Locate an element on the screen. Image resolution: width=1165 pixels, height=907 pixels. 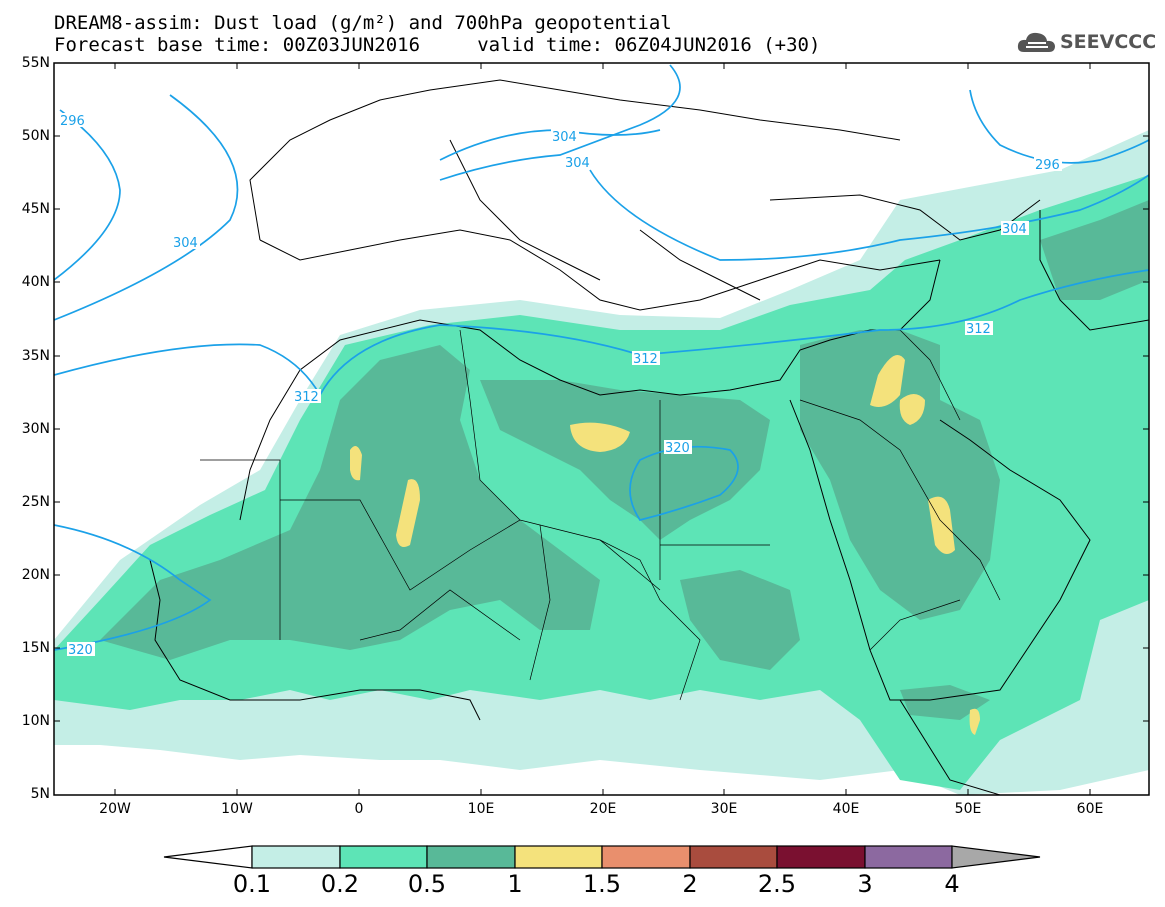
lat-label-30n: 30N is located at coordinates (35, 429).